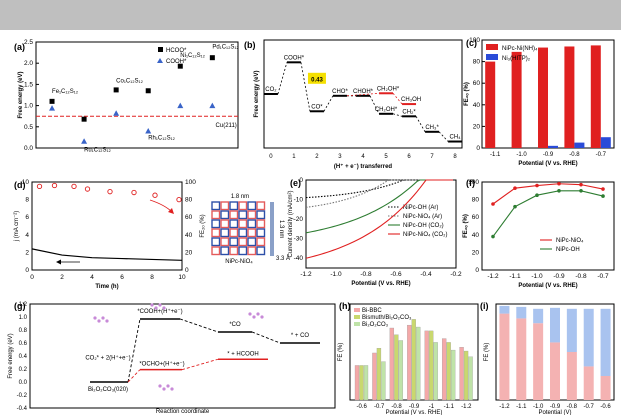  Describe the element at coordinates (484, 306) in the screenshot. I see `panel-label-i: (i)` at that location.